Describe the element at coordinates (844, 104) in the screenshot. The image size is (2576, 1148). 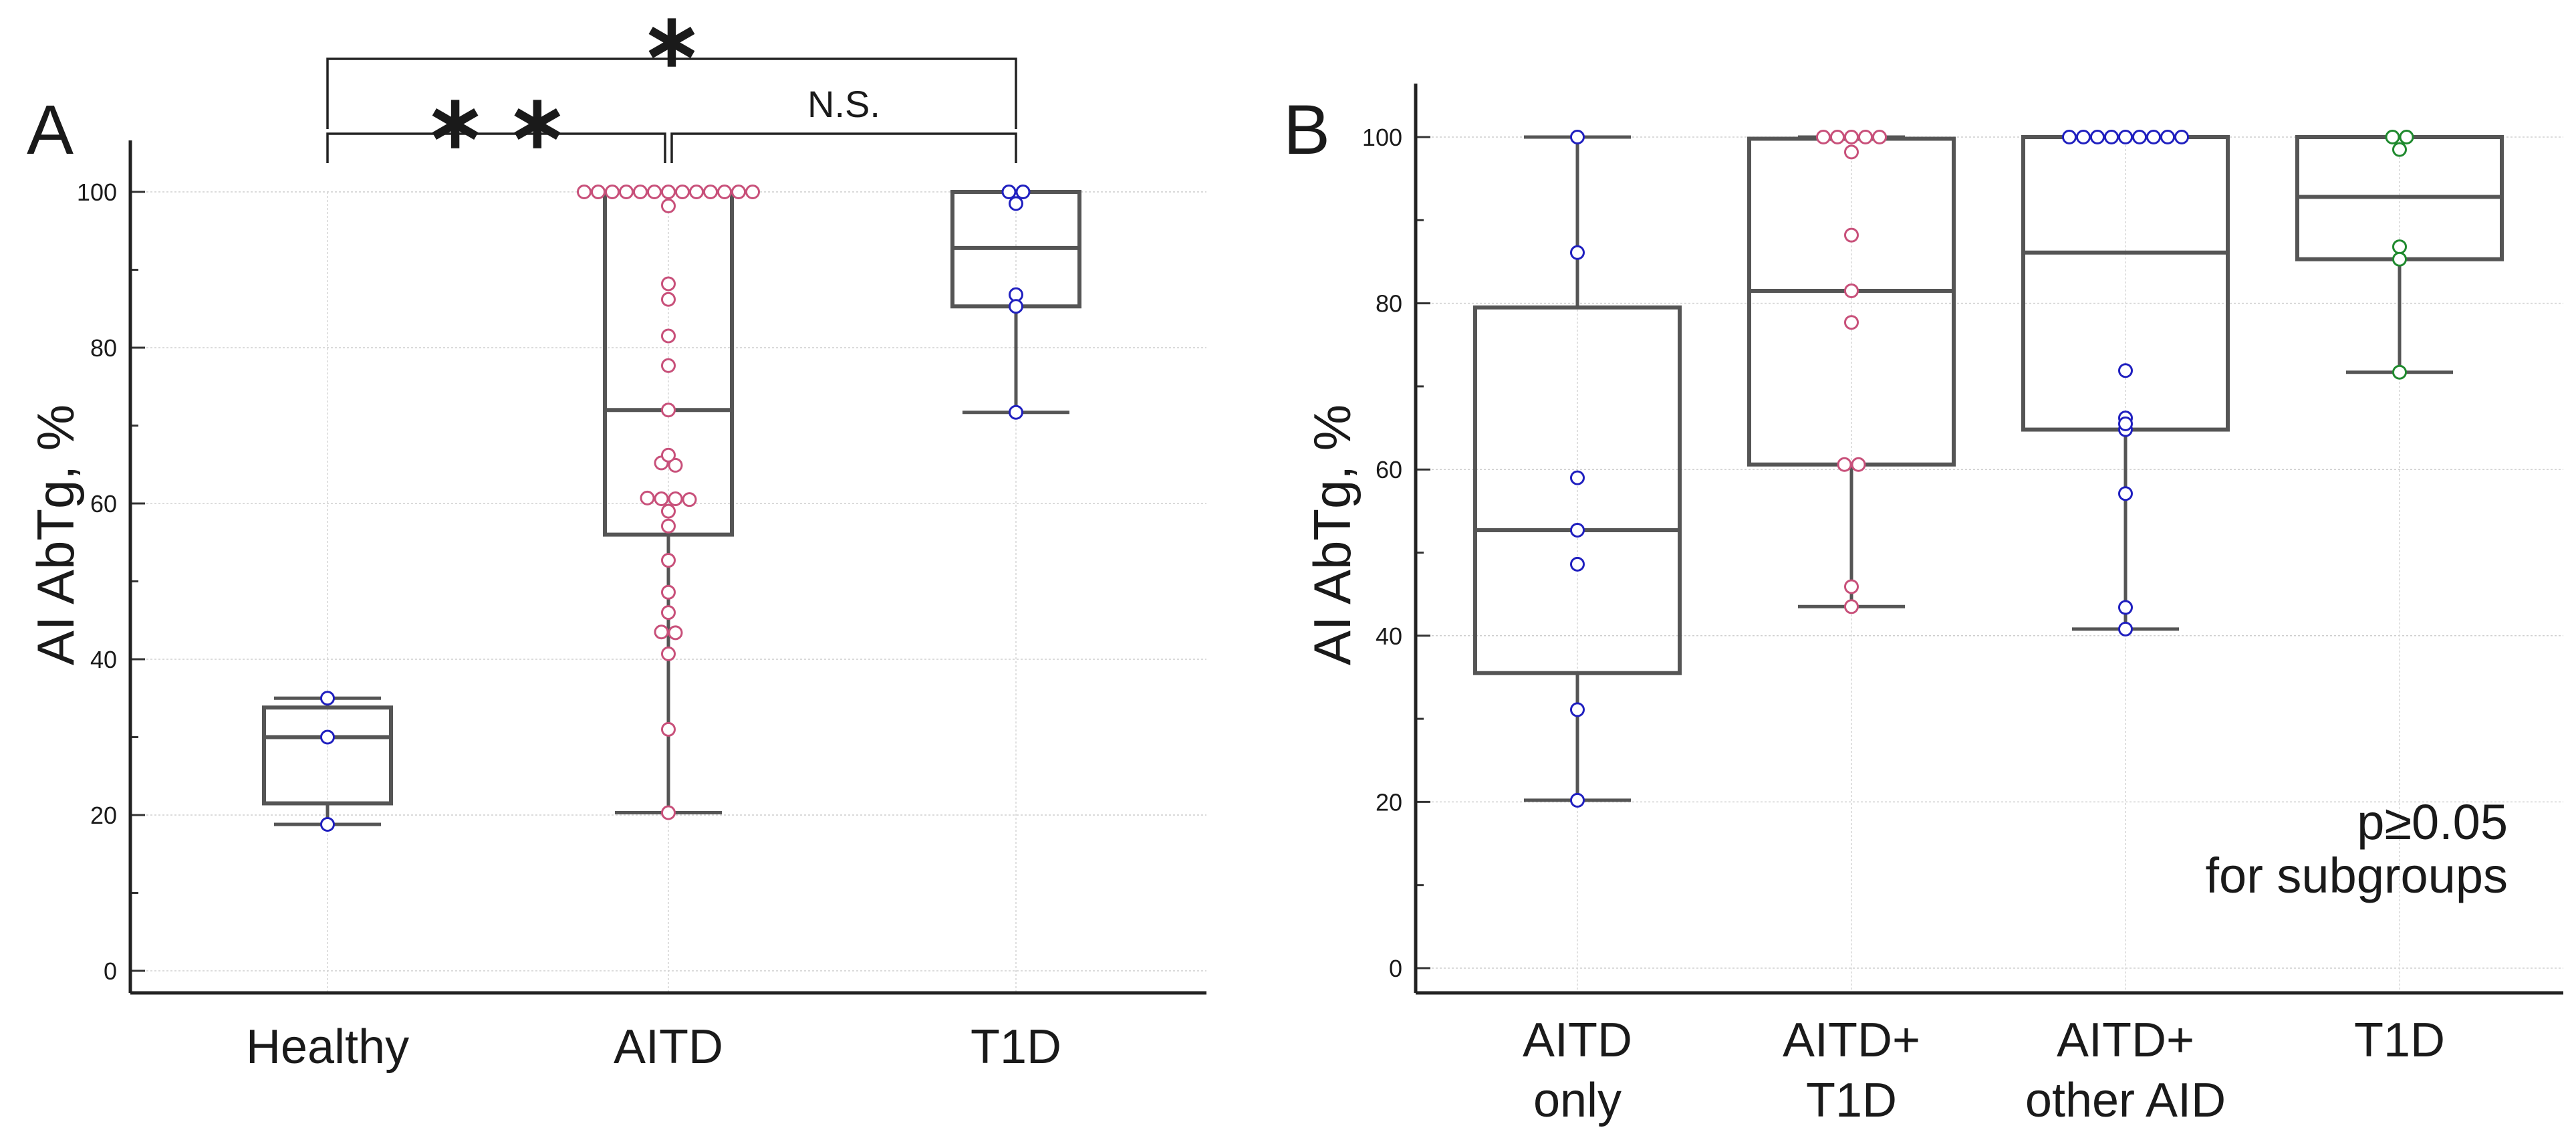
I see `significance-label: N.S.` at that location.